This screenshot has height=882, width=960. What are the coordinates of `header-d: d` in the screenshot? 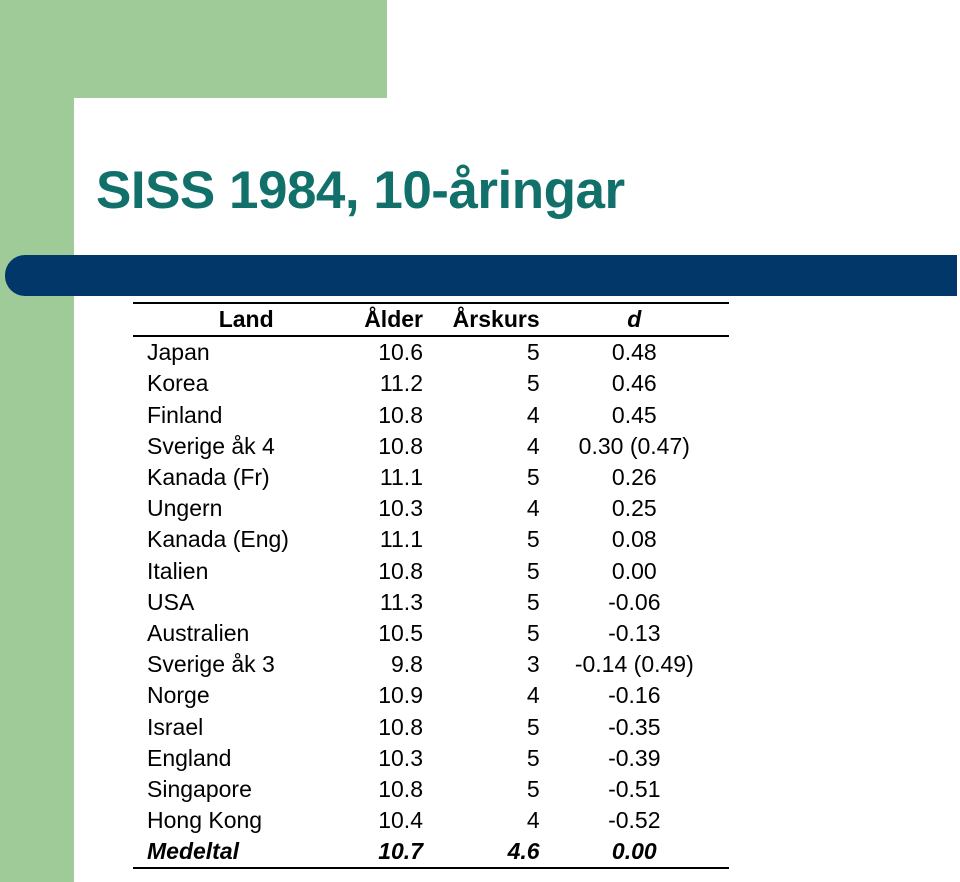 It's located at (634, 319).